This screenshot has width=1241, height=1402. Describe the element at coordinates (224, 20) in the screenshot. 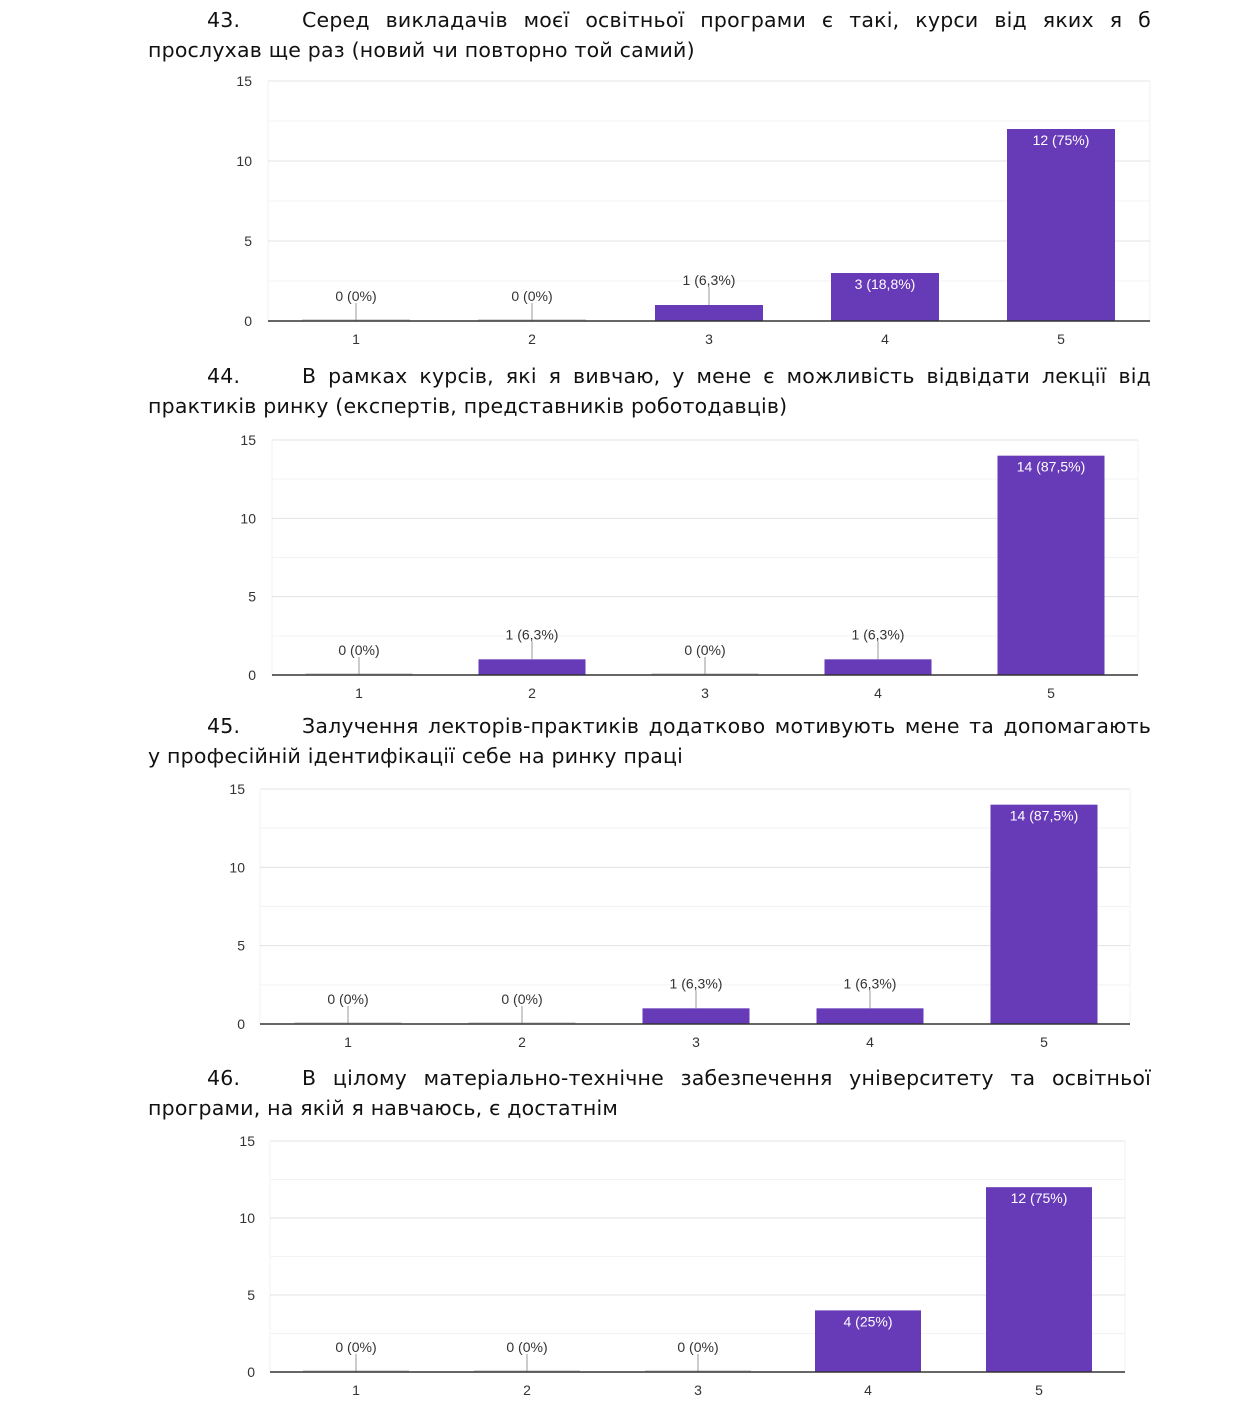

I see `question-number: 43.` at that location.